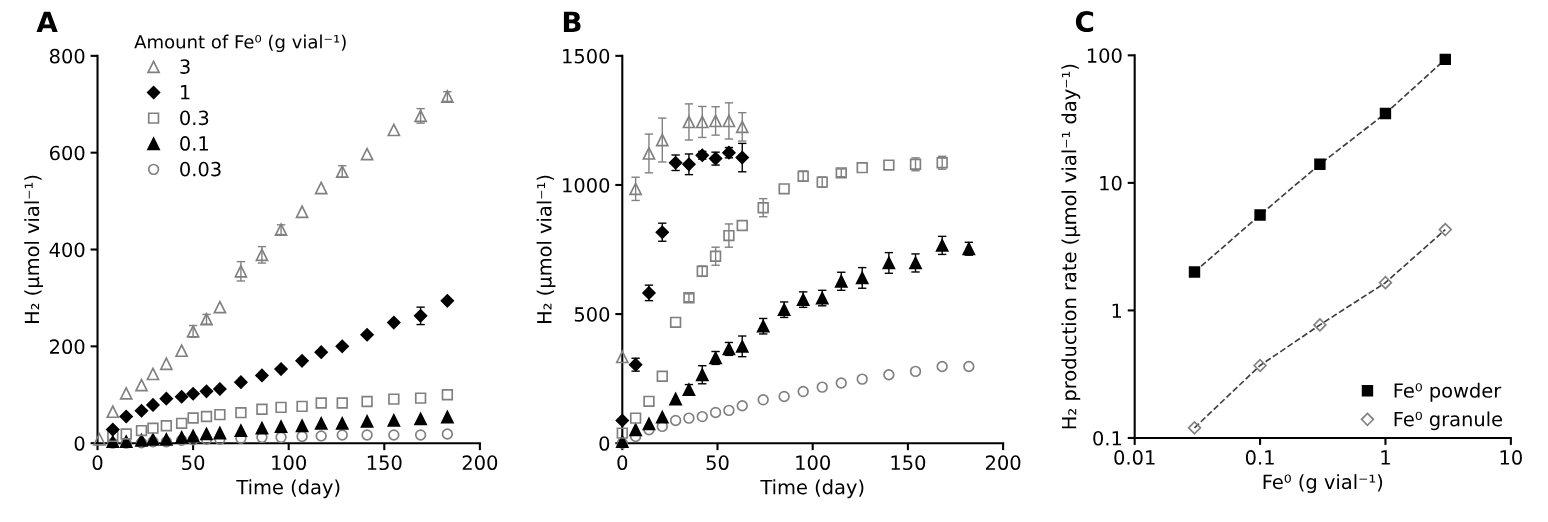 The width and height of the screenshot is (1548, 522). Describe the element at coordinates (586, 56) in the screenshot. I see `y-tick-label: 1500` at that location.